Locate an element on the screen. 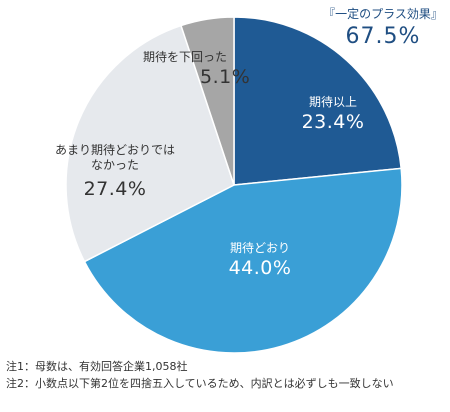 This screenshot has height=412, width=450. summary-label: 『一定のプラス効果』 is located at coordinates (383, 14).